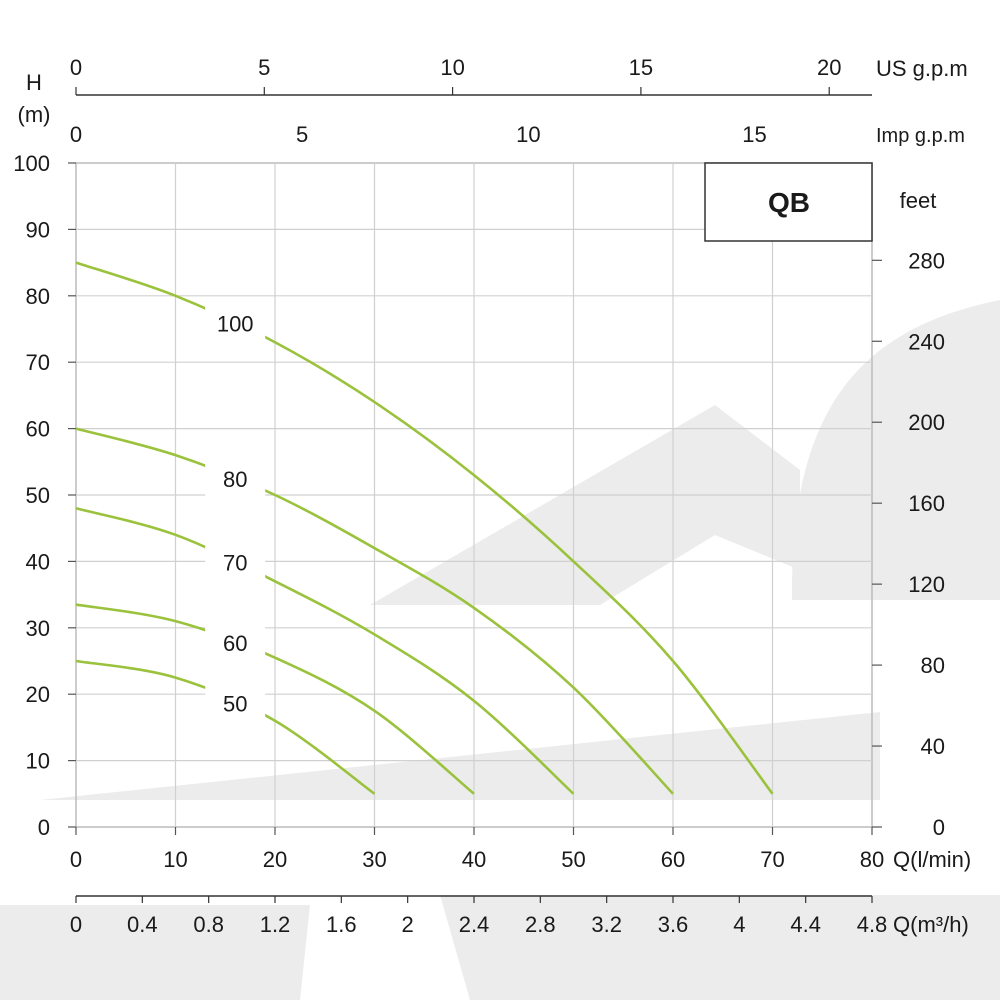  I want to click on feet-axis-label: feet, so click(918, 200).